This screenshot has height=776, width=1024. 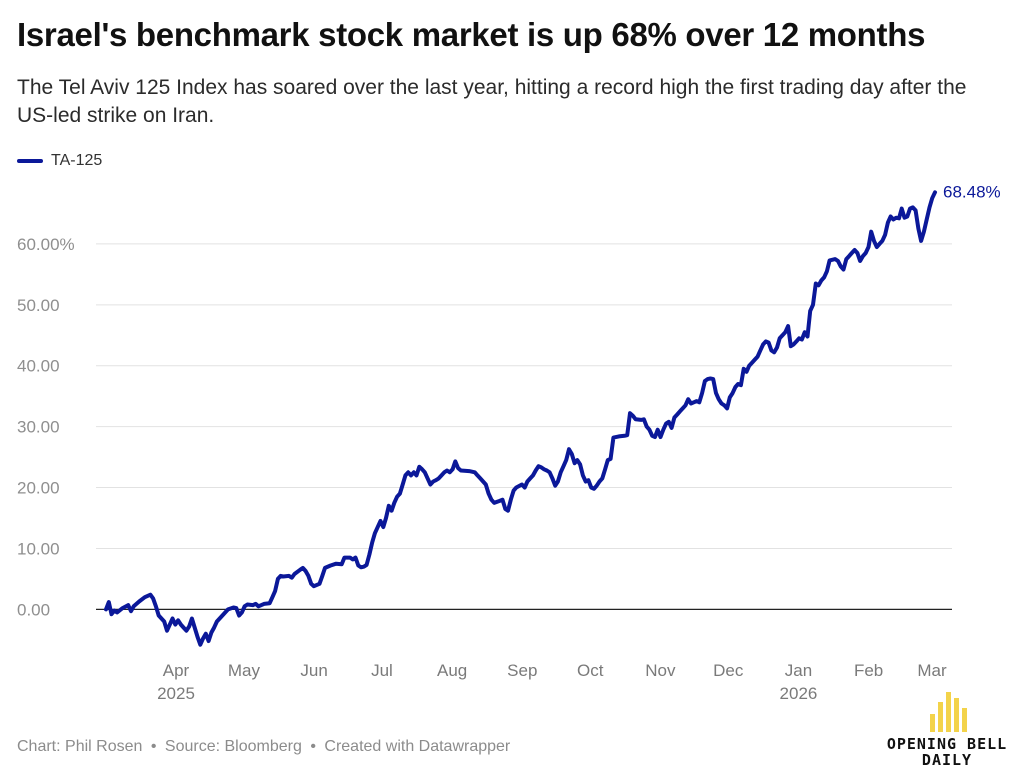 I want to click on footer-tool: Created with Datawrapper, so click(x=417, y=746).